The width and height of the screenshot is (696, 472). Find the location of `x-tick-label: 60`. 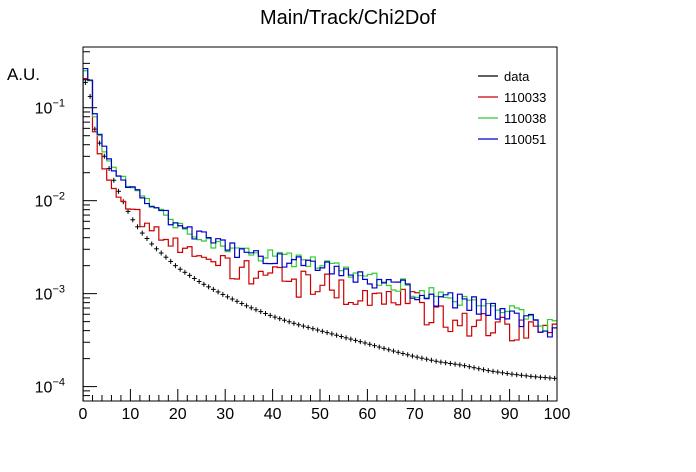

x-tick-label: 60 is located at coordinates (368, 414).